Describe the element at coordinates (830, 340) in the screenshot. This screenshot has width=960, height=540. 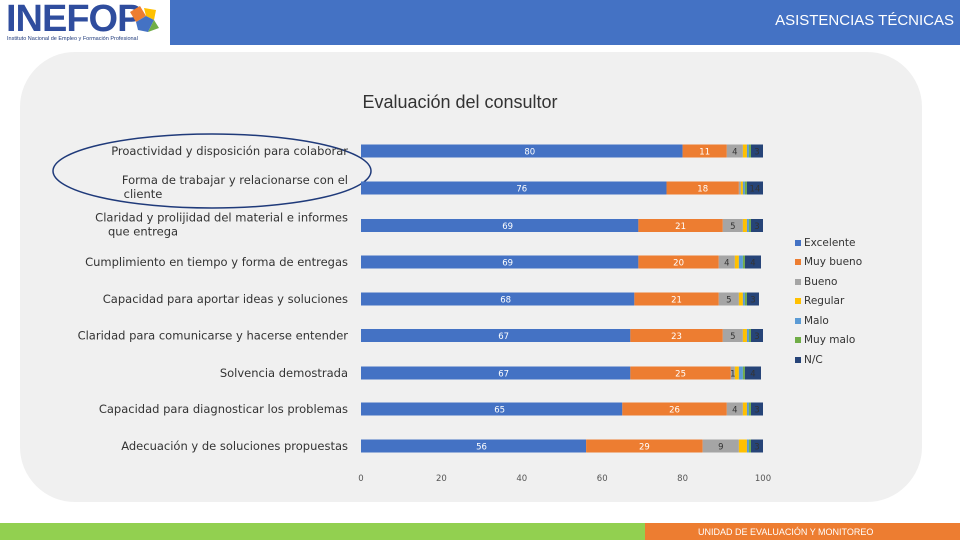
I see `legend-label: Muy malo` at that location.